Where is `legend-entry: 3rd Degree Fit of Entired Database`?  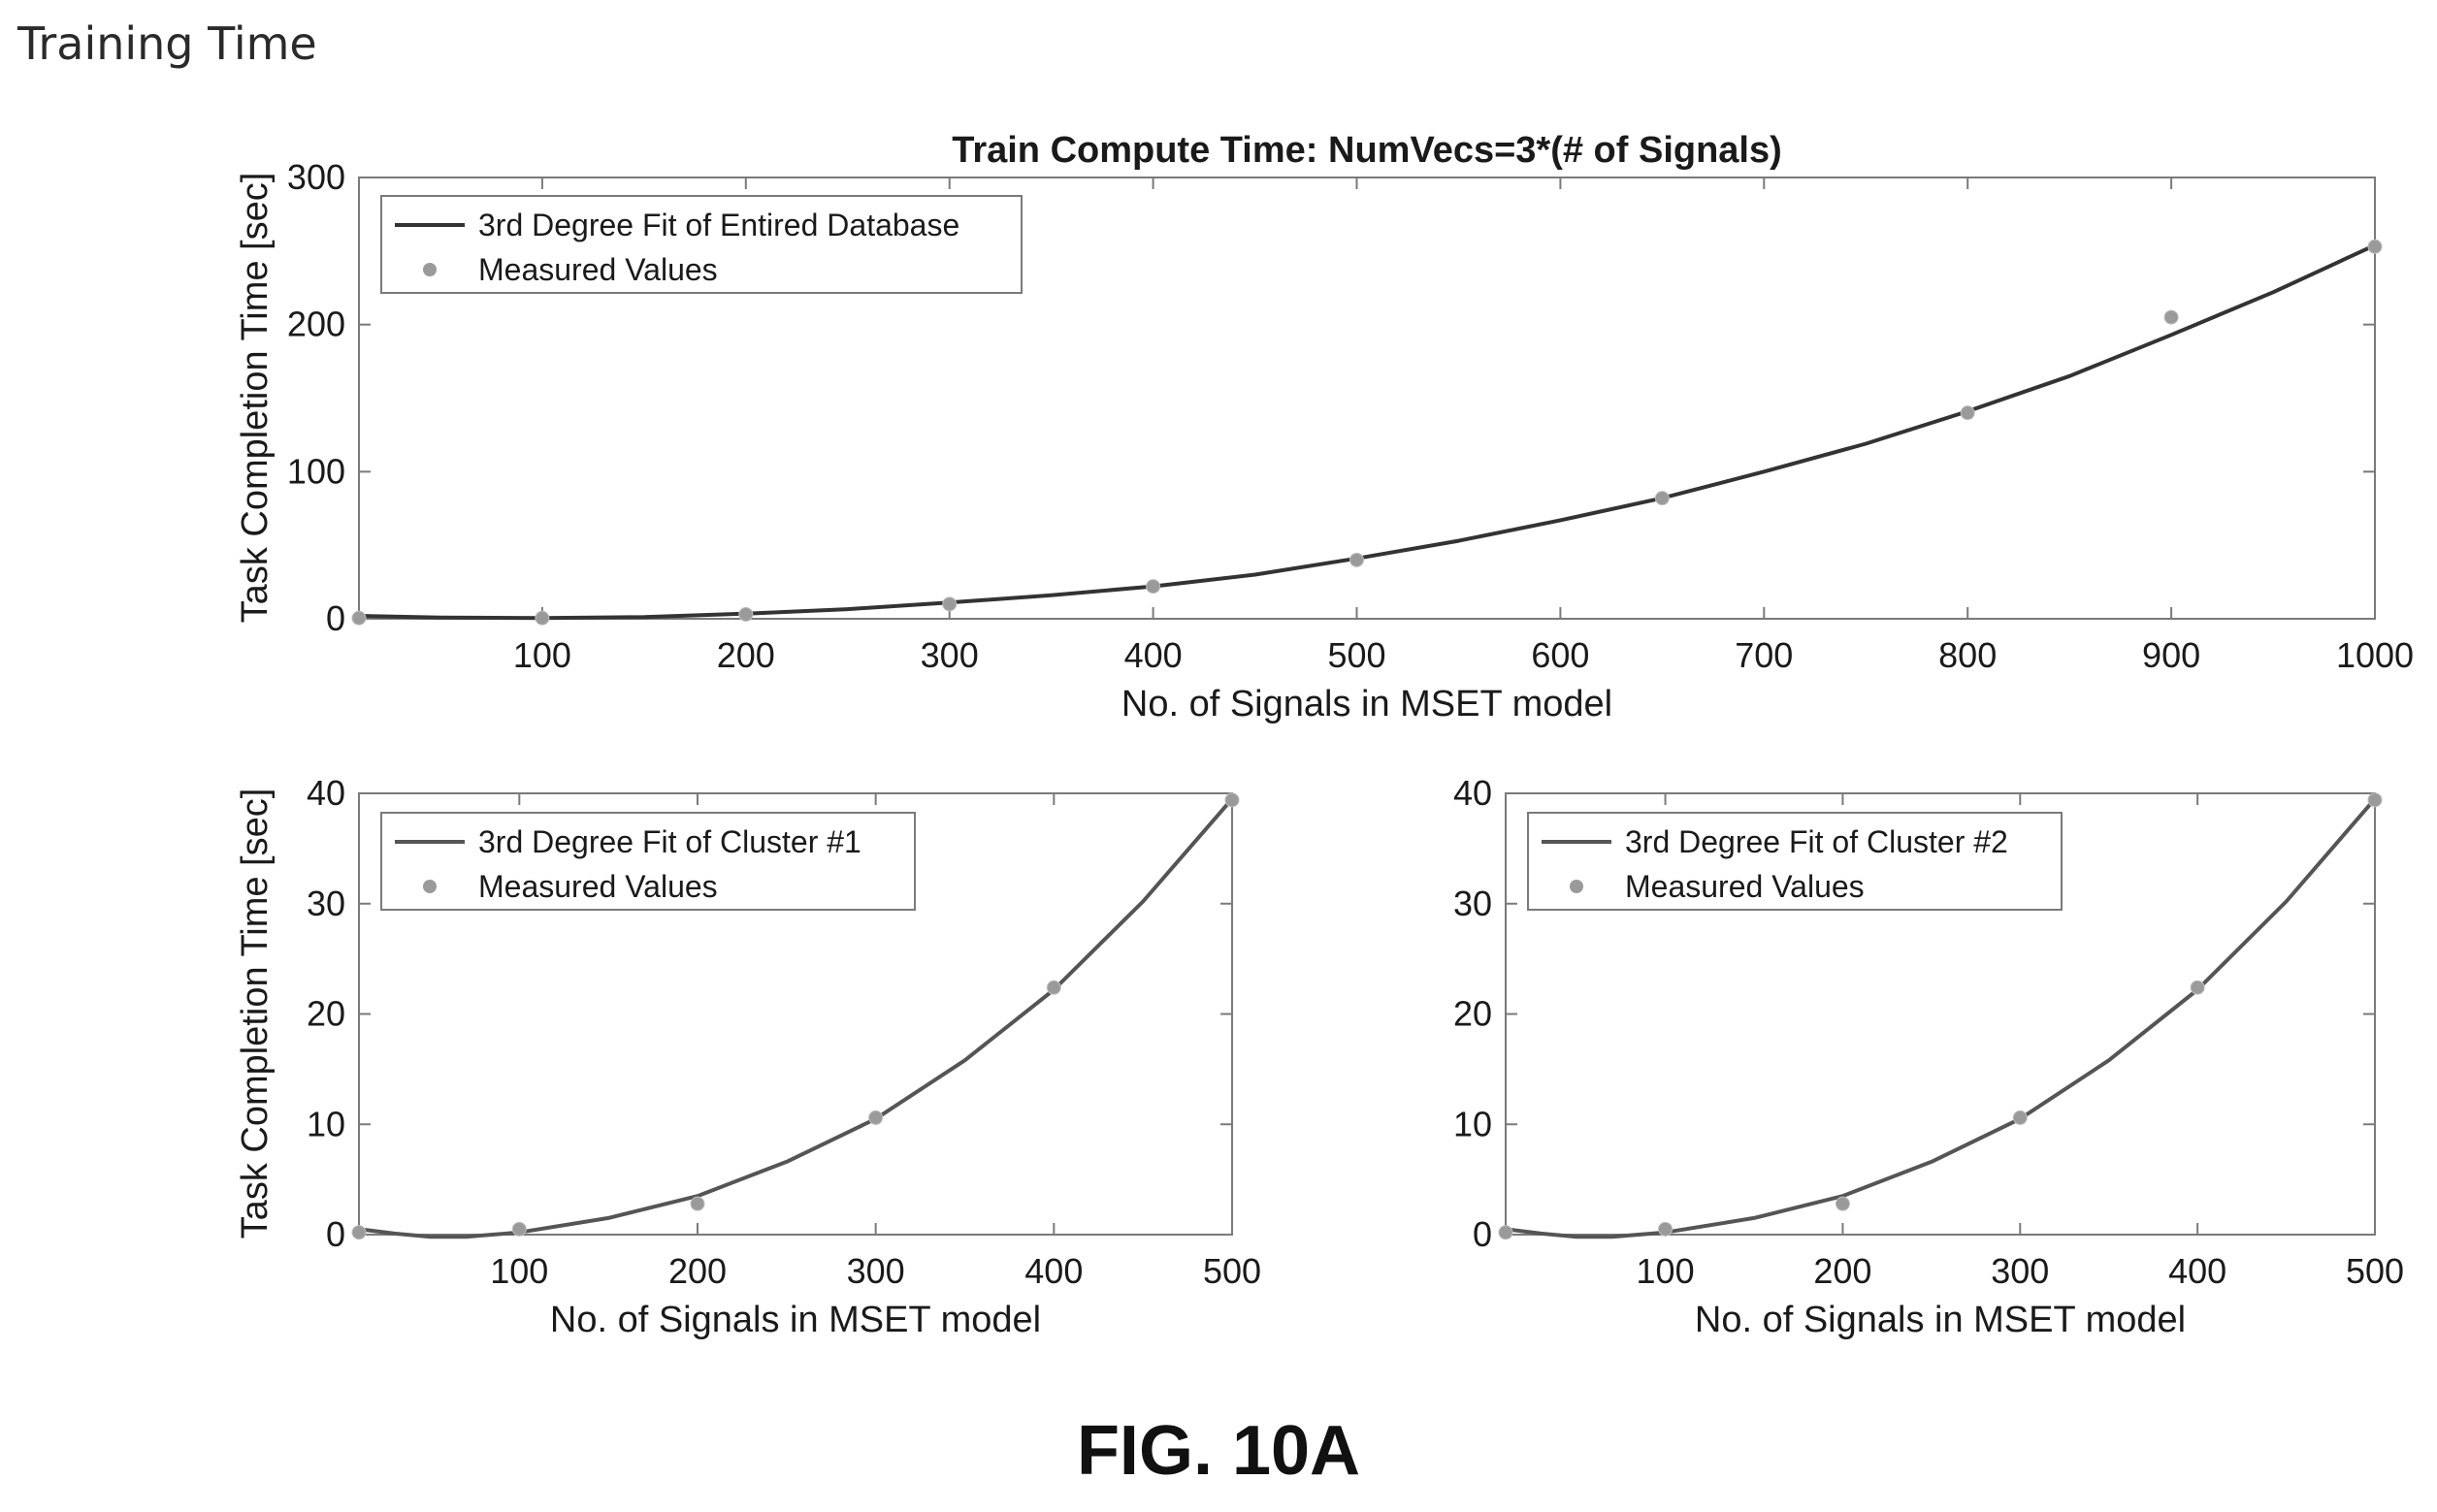 legend-entry: 3rd Degree Fit of Entired Database is located at coordinates (718, 225).